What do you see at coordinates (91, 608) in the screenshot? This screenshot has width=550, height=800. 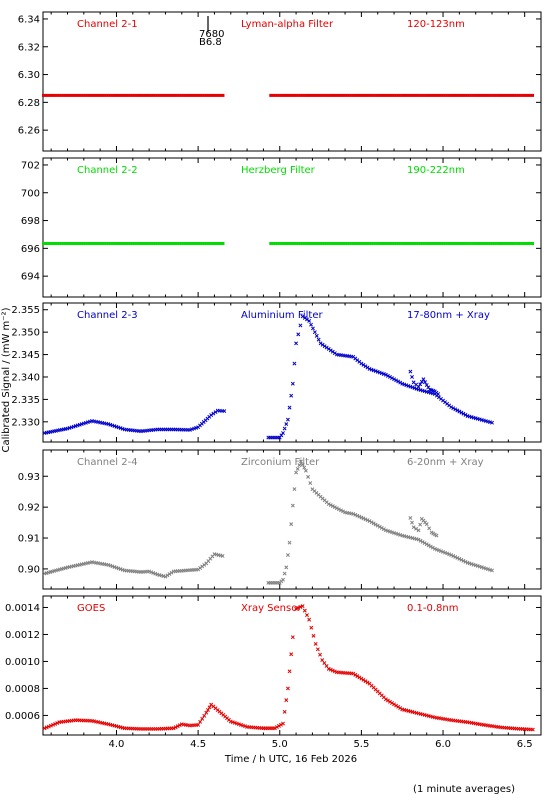 I see `panel-channel-label: GOES` at bounding box center [91, 608].